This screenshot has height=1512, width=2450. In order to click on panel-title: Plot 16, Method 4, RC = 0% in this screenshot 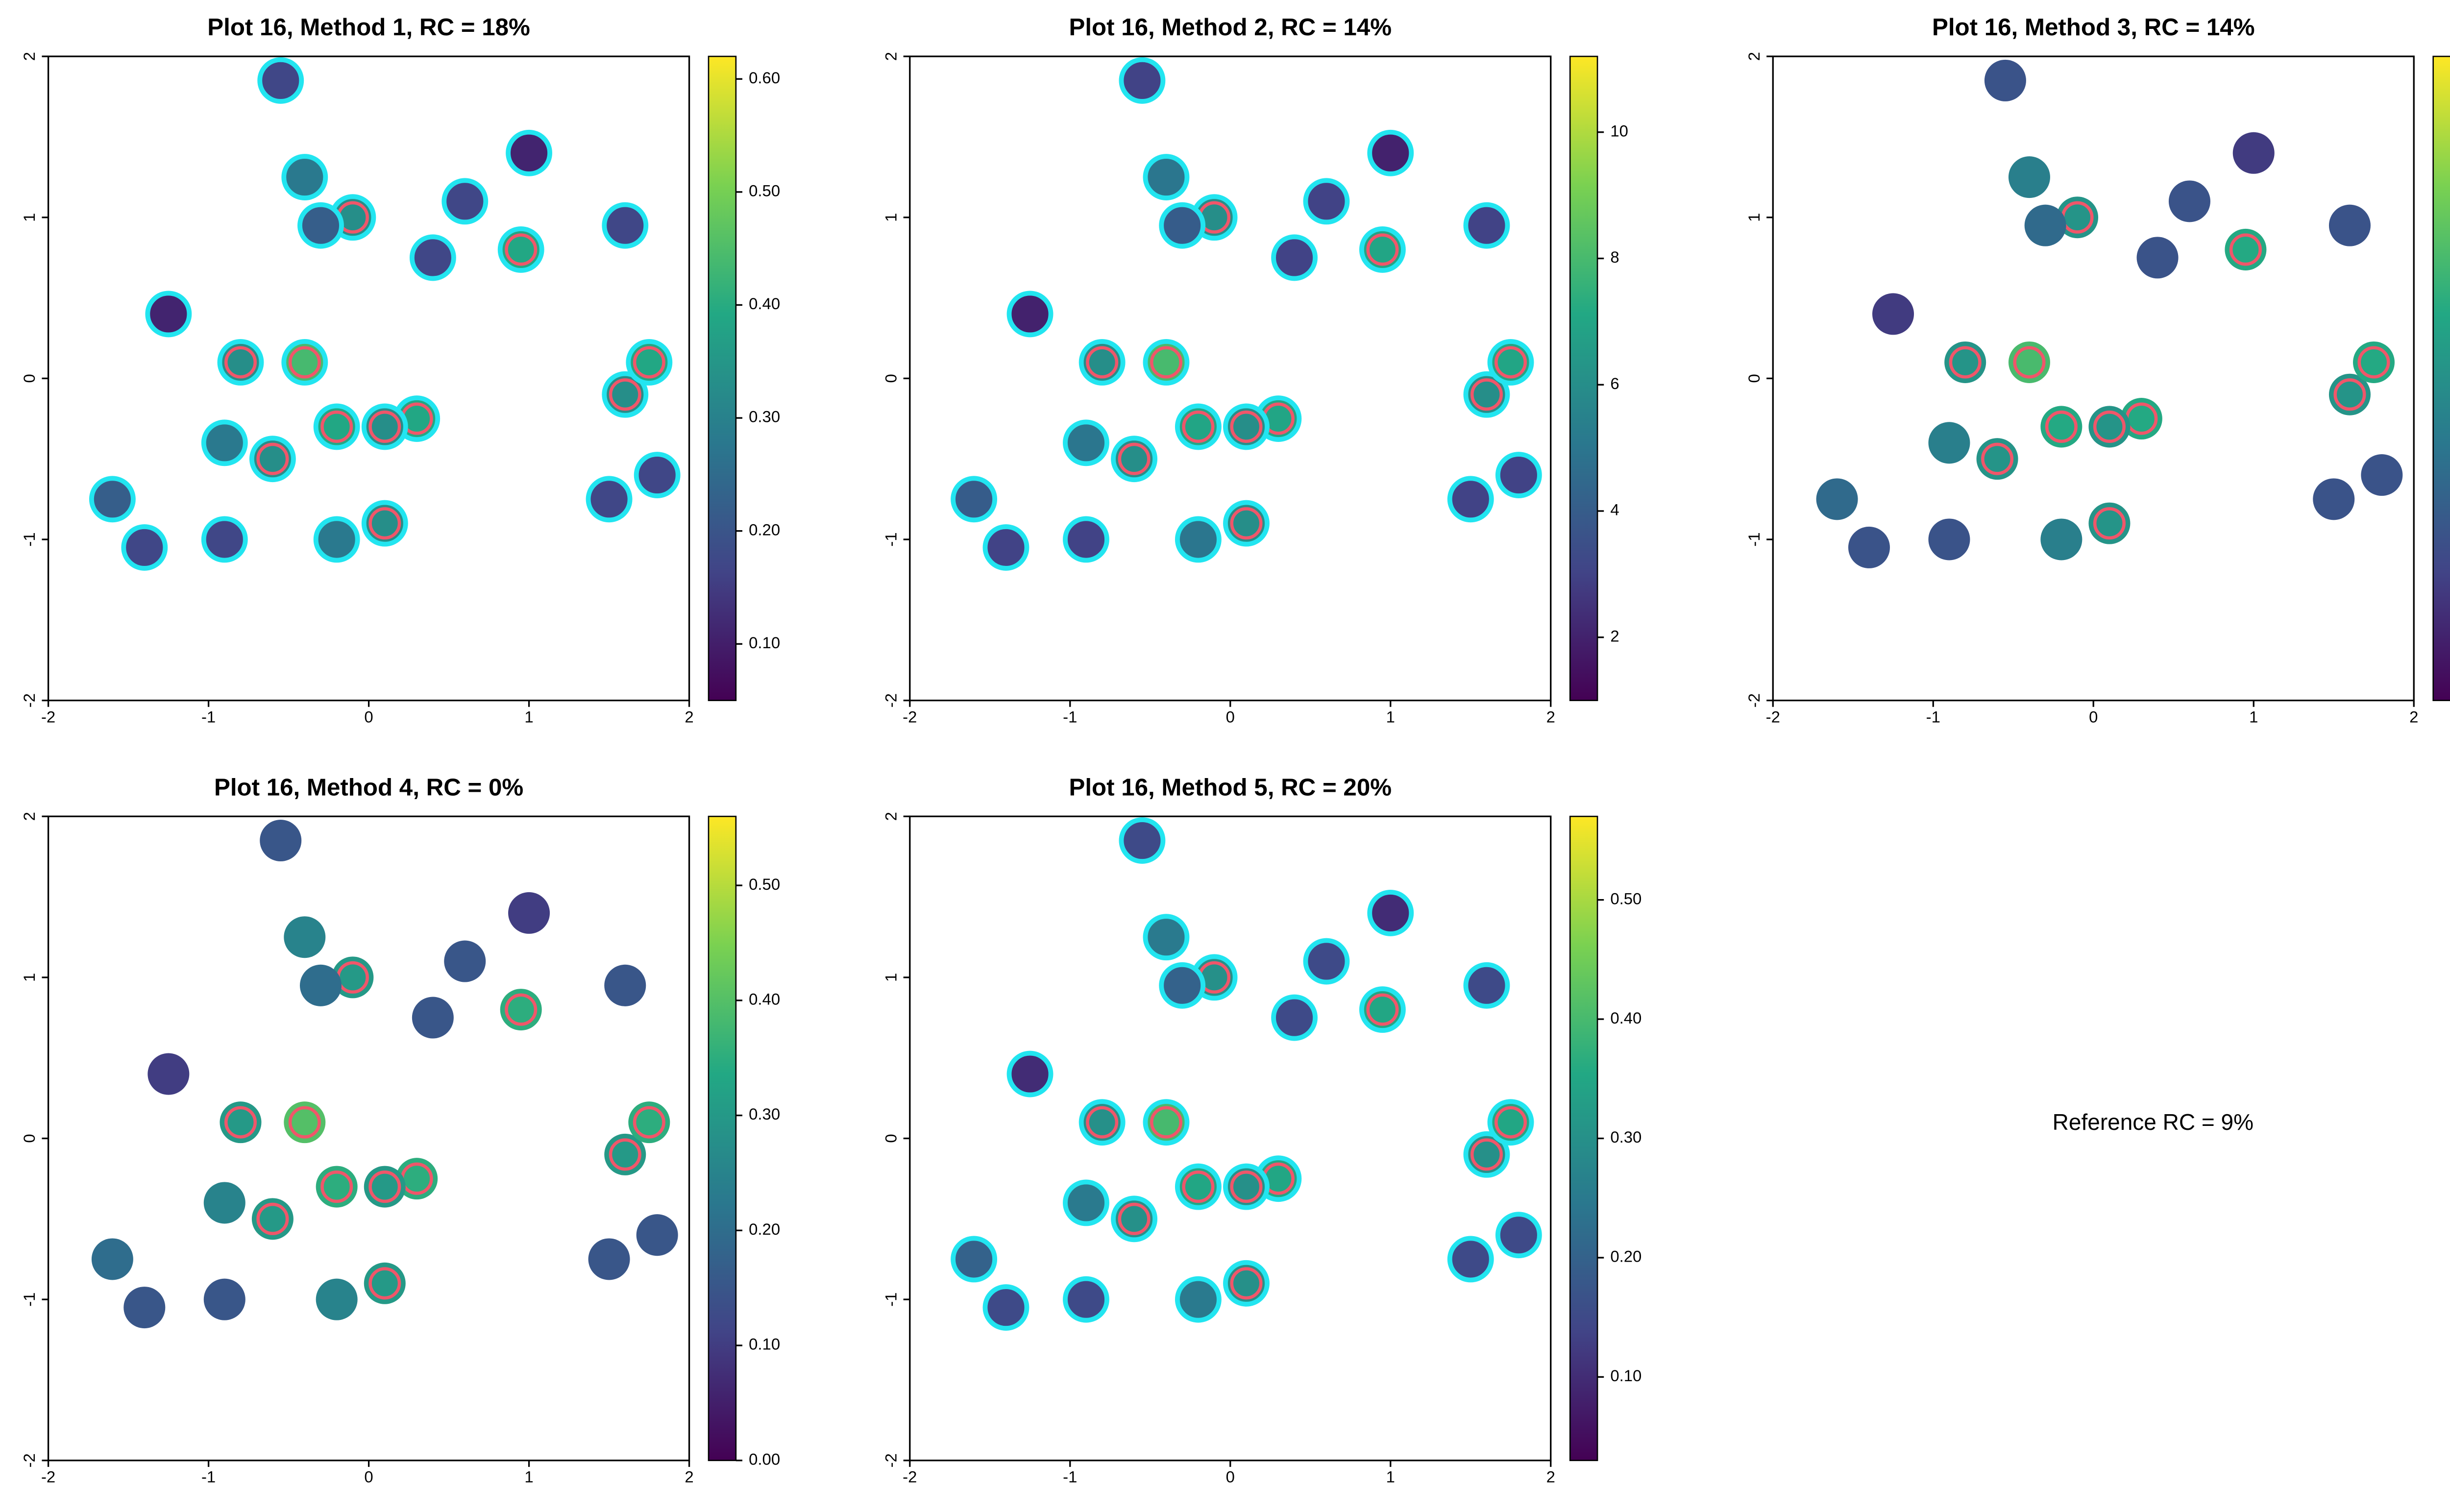, I will do `click(368, 787)`.